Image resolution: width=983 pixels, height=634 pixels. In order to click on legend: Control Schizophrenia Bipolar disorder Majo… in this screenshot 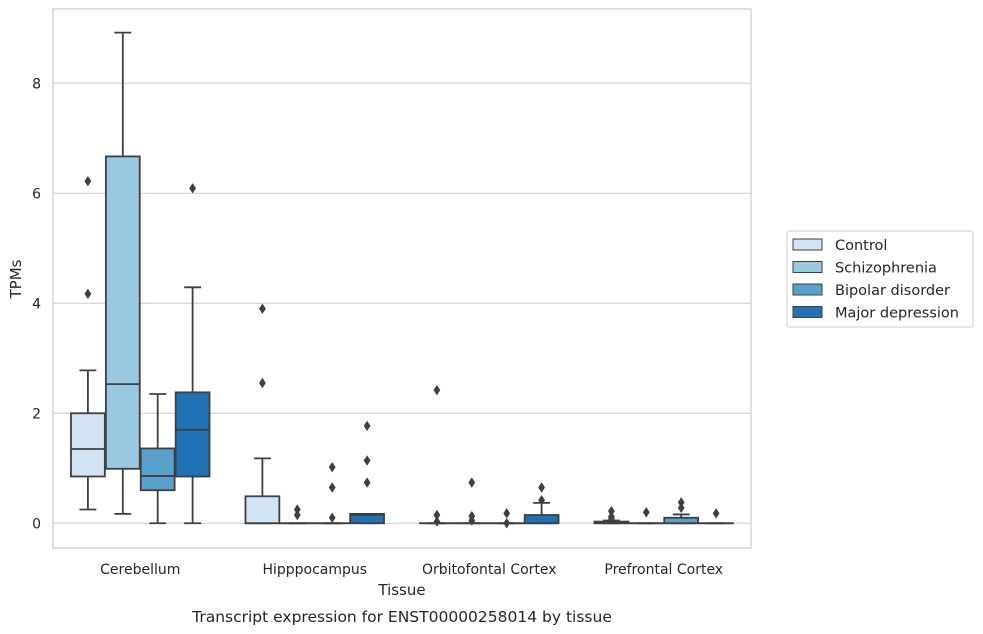, I will do `click(880, 279)`.